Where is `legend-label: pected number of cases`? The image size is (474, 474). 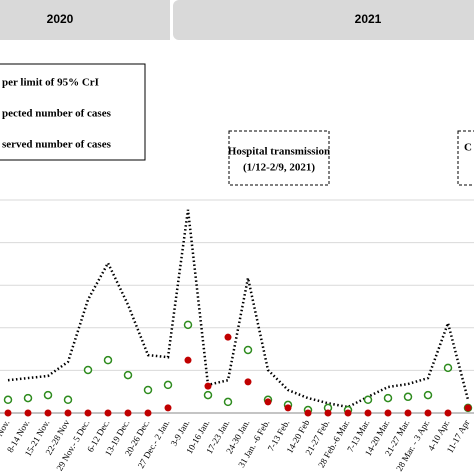
legend-label: pected number of cases is located at coordinates (57, 114).